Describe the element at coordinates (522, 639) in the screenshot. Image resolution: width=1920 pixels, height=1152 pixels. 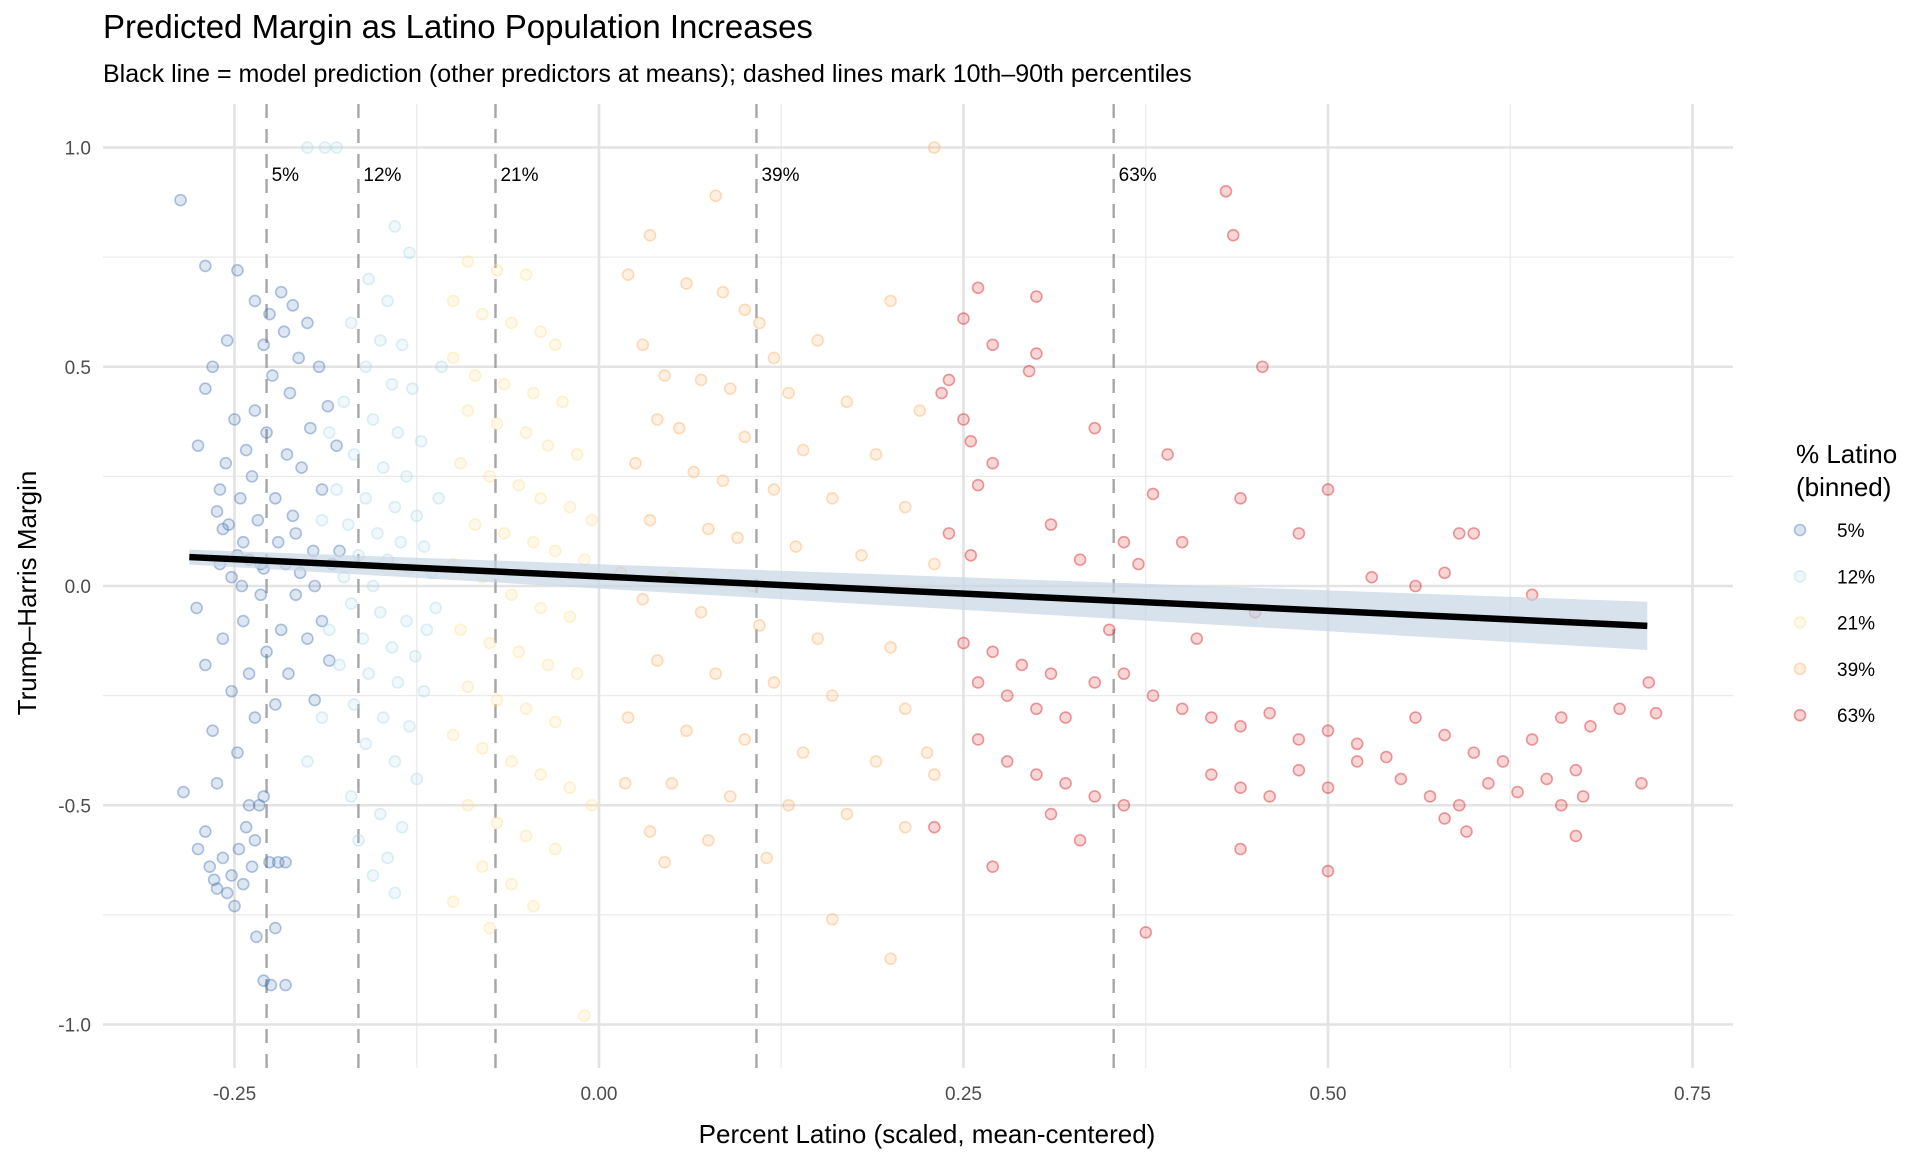
I see `series-21pct` at that location.